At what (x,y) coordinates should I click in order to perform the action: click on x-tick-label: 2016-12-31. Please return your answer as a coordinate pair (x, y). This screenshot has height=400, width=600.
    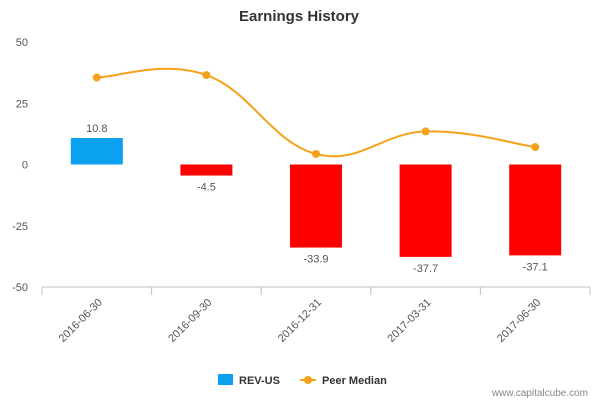
    Looking at the image, I should click on (300, 321).